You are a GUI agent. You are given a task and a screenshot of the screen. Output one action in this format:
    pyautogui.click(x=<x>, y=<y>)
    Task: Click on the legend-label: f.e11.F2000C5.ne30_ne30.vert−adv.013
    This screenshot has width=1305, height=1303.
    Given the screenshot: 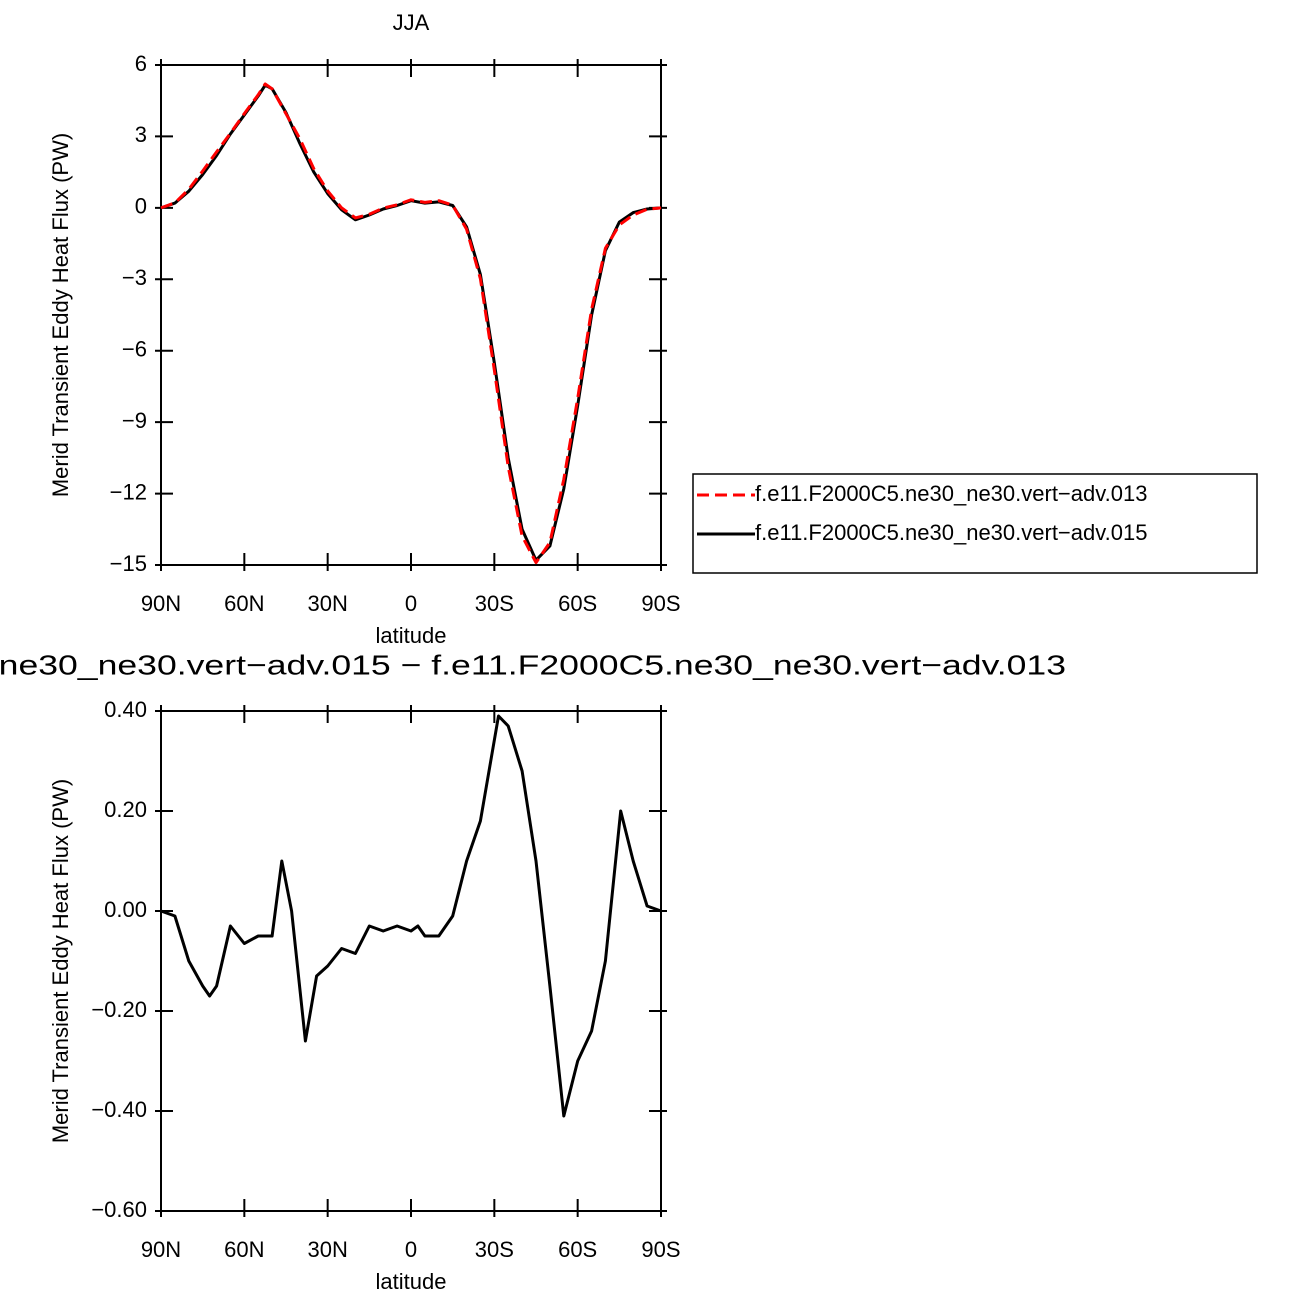 What is the action you would take?
    pyautogui.click(x=951, y=493)
    